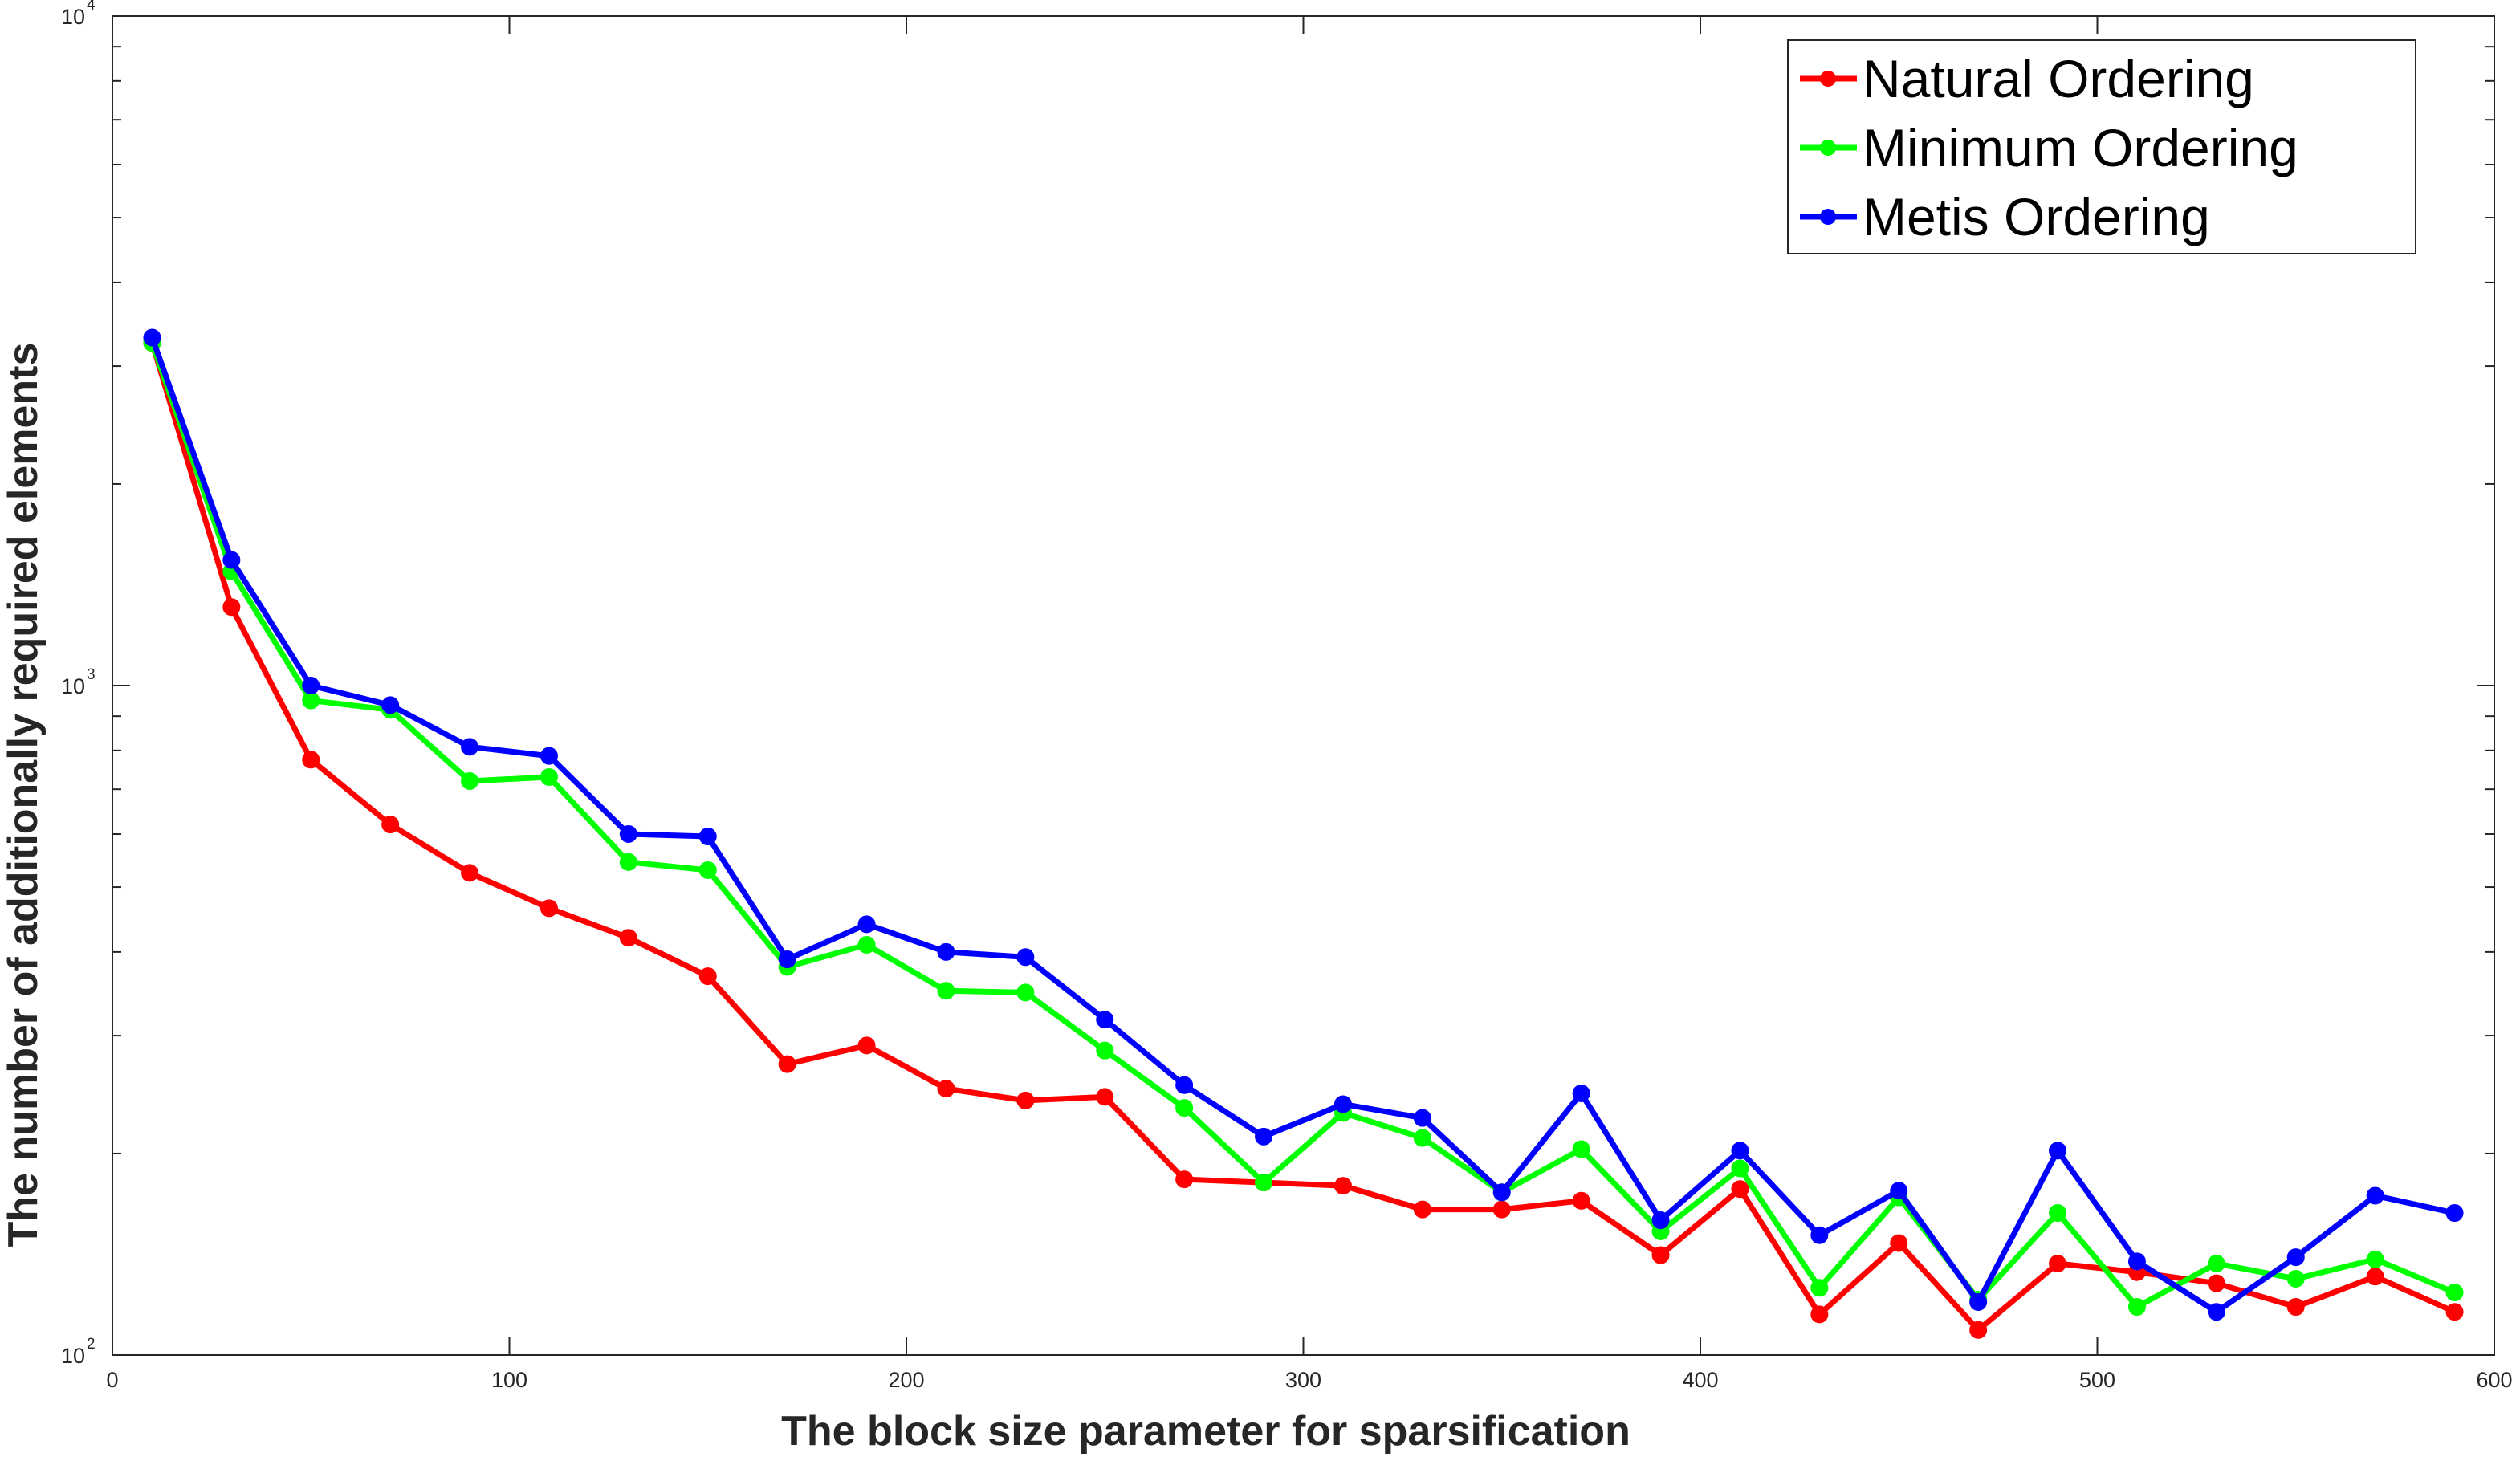 This screenshot has width=2520, height=1461. I want to click on x-tick-label: 0, so click(112, 1380).